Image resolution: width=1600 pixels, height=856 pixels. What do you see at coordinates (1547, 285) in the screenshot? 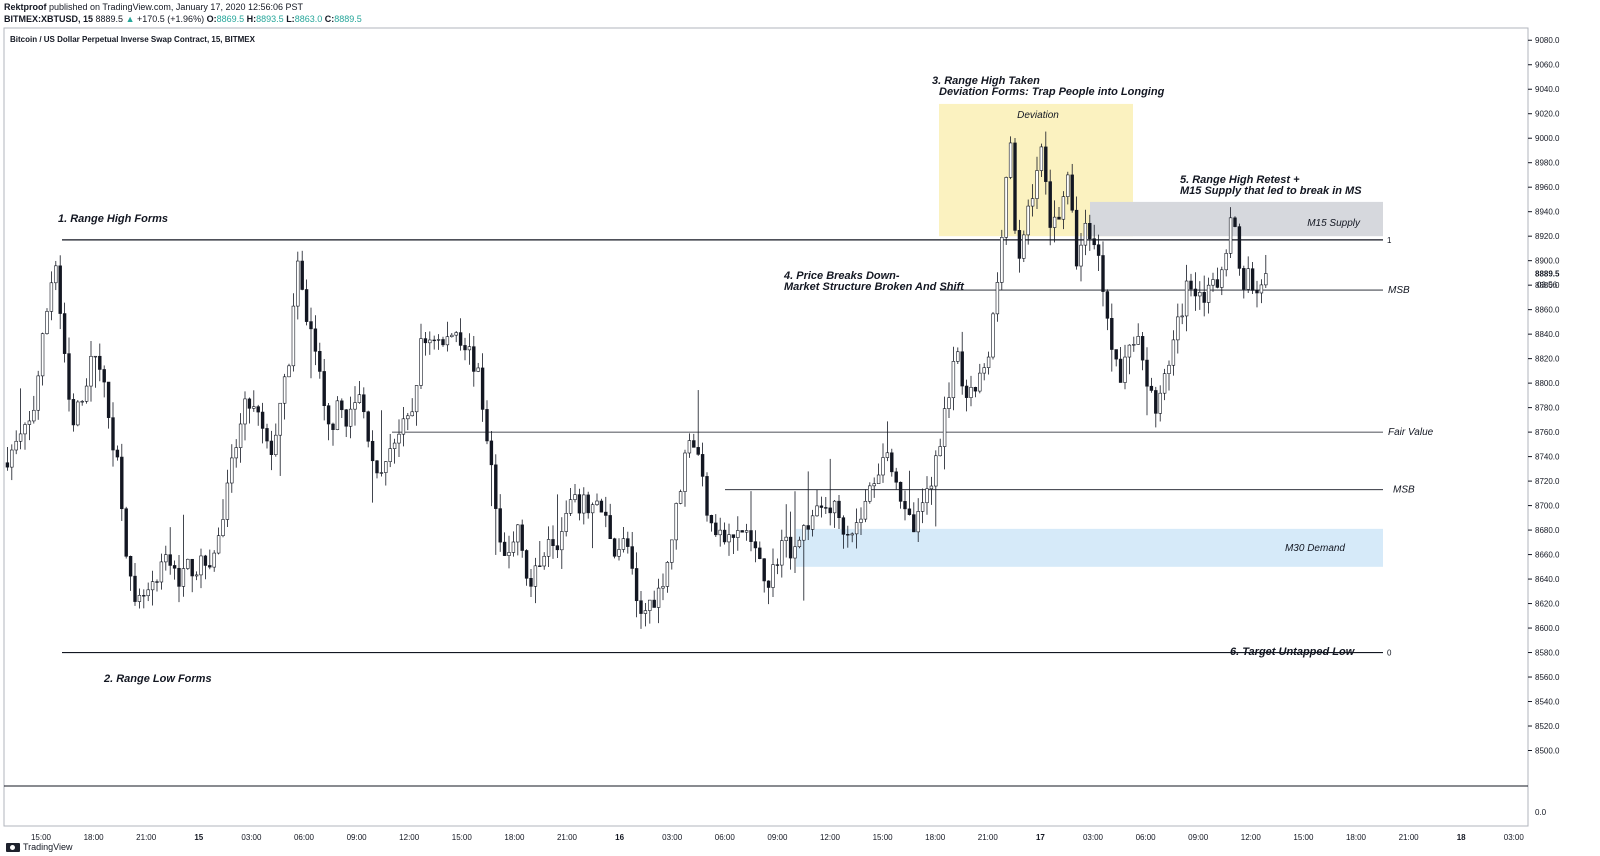
I see `price-tick-label: 8880.0` at bounding box center [1547, 285].